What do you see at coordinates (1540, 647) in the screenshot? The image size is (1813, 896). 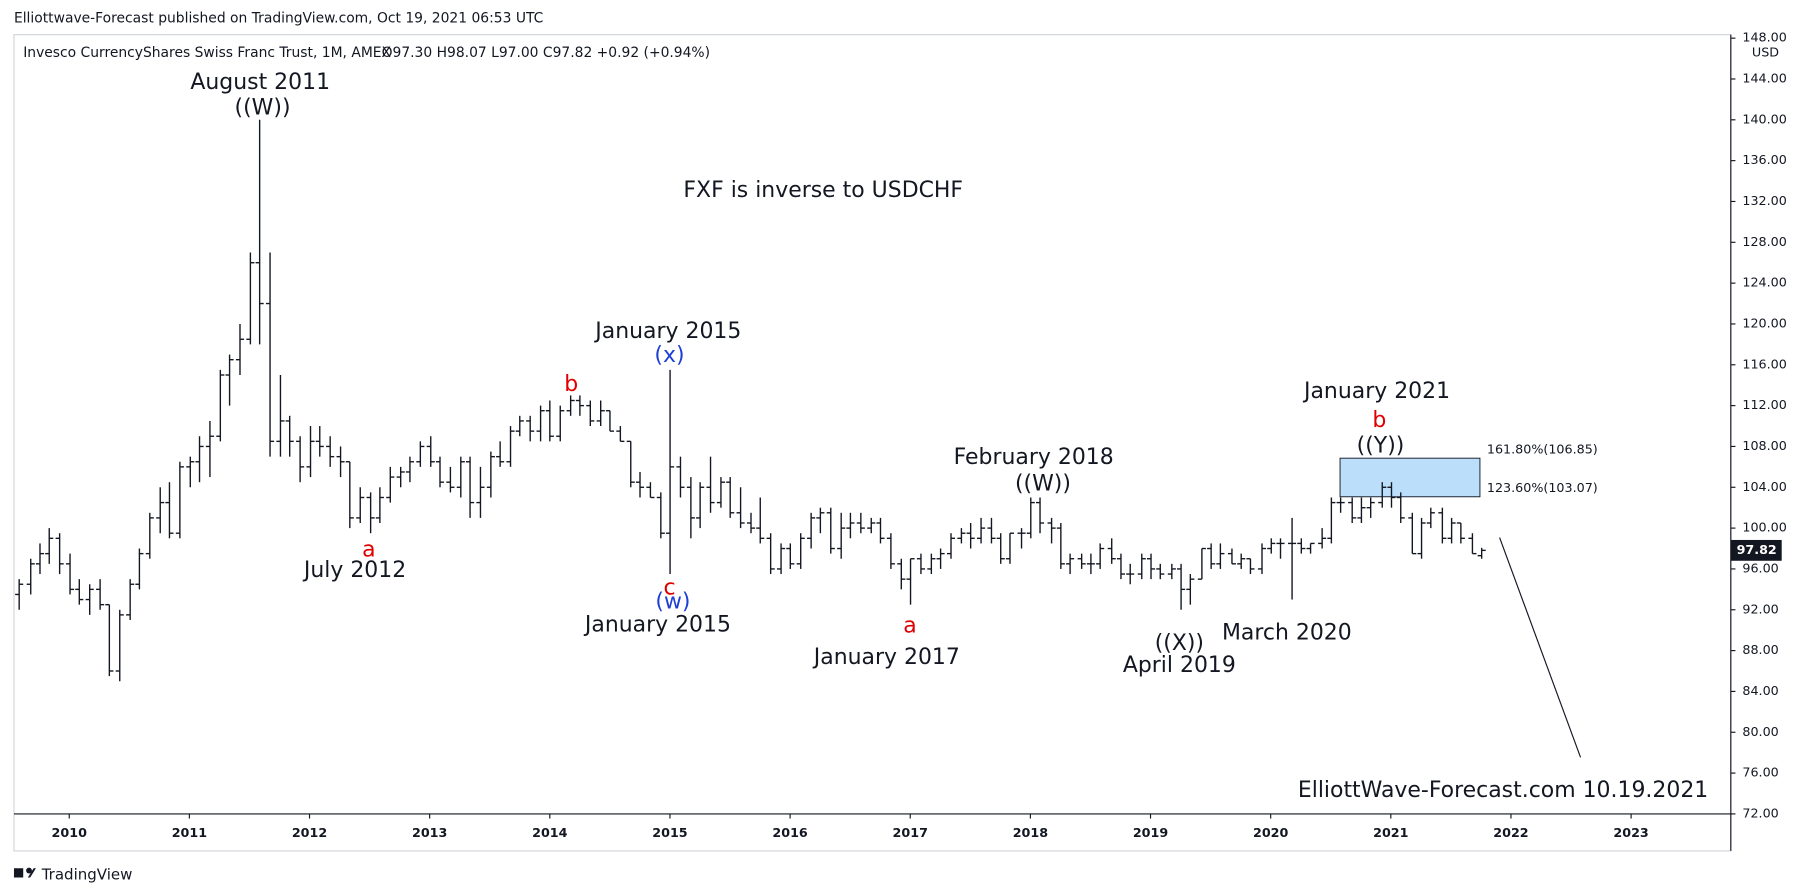 I see `projection-line` at bounding box center [1540, 647].